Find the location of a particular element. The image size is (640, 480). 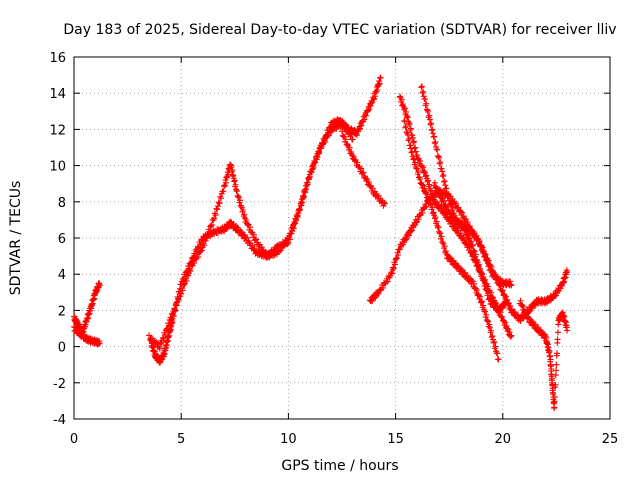

y-tick-label: 14 is located at coordinates (57, 94).